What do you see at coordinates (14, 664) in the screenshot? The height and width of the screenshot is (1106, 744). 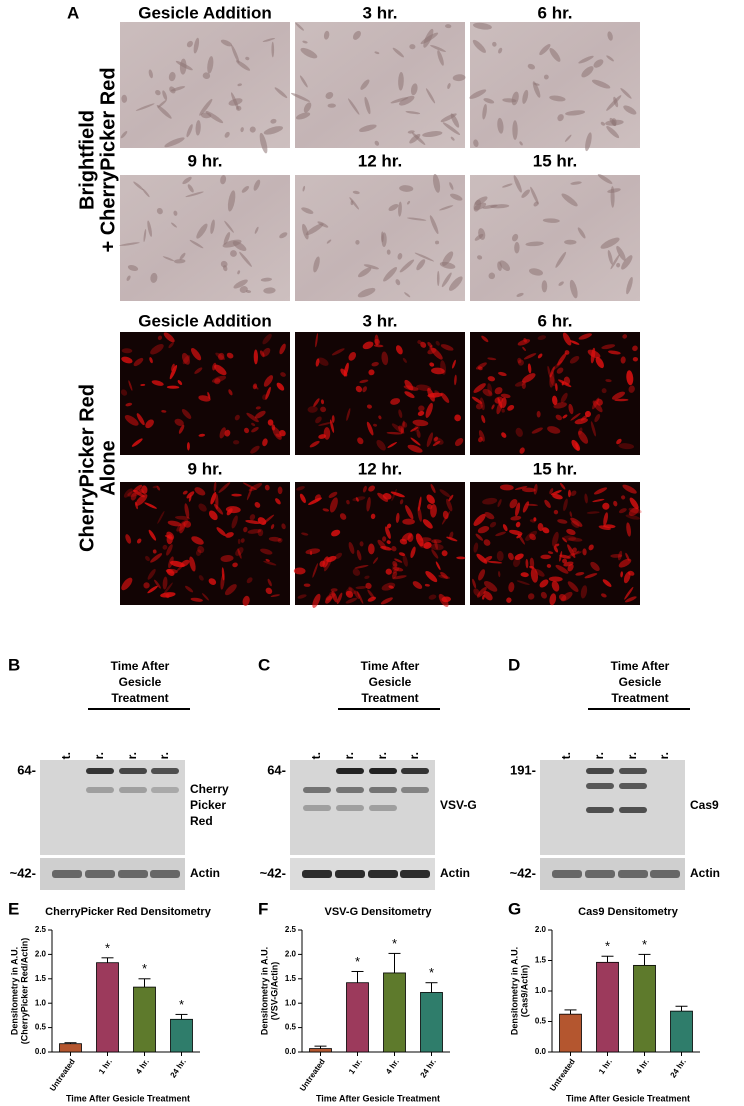 I see `panel-label: B` at bounding box center [14, 664].